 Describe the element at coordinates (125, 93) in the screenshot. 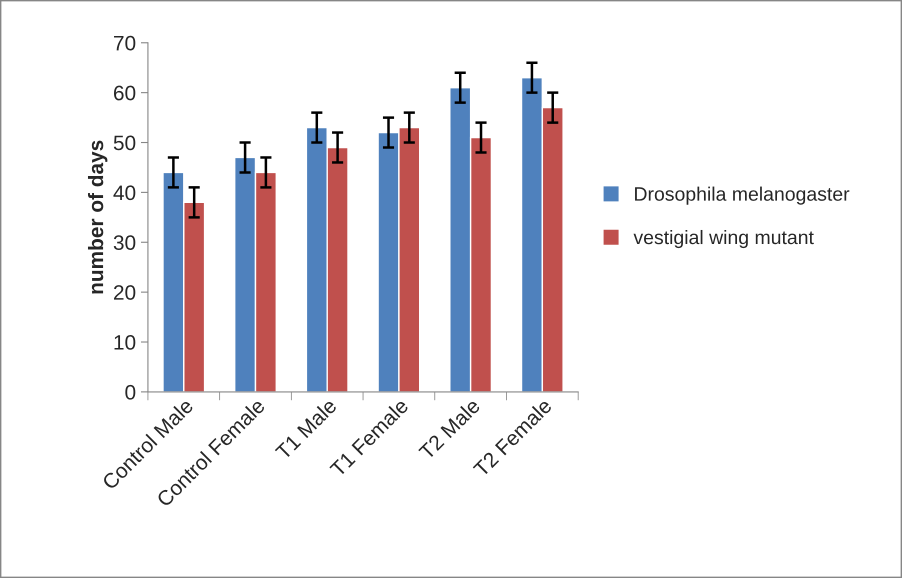

I see `y-tick-label: 60` at that location.